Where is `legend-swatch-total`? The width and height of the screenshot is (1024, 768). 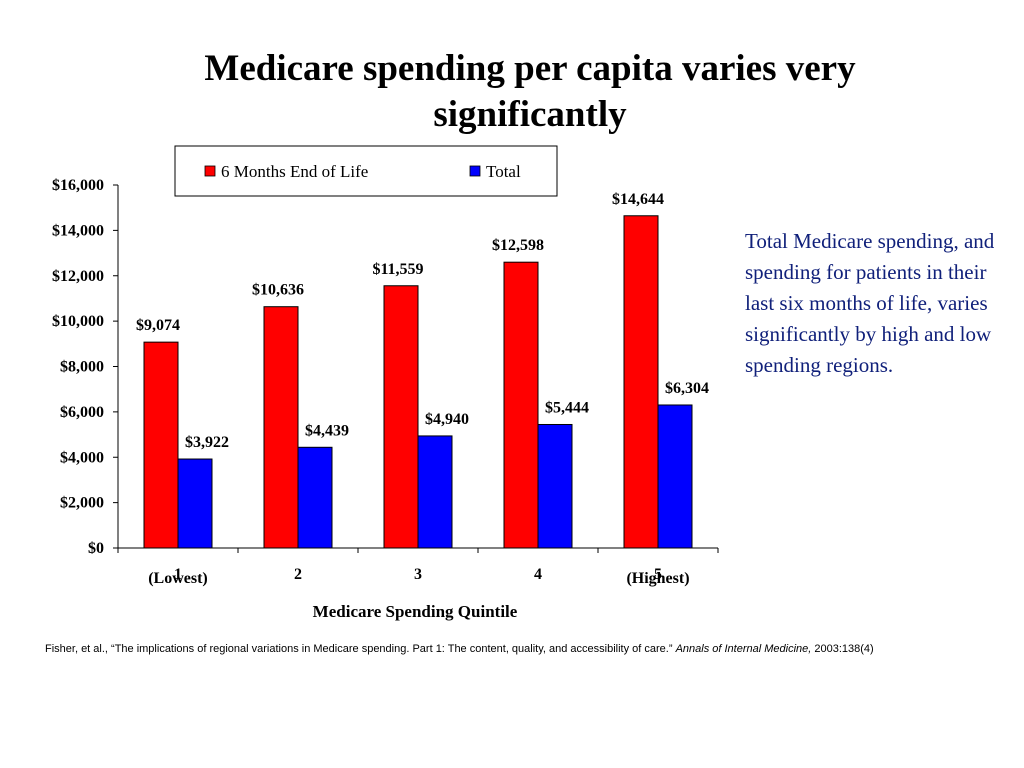 legend-swatch-total is located at coordinates (475, 171).